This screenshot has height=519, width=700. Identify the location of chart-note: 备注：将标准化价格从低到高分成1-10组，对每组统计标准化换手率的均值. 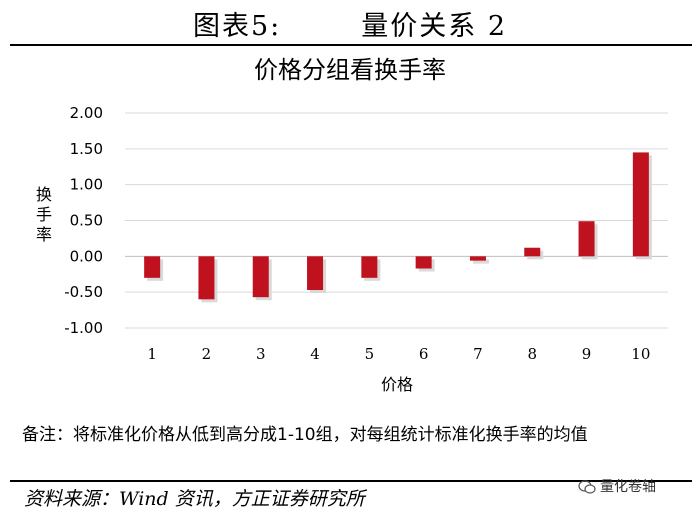
(305, 435).